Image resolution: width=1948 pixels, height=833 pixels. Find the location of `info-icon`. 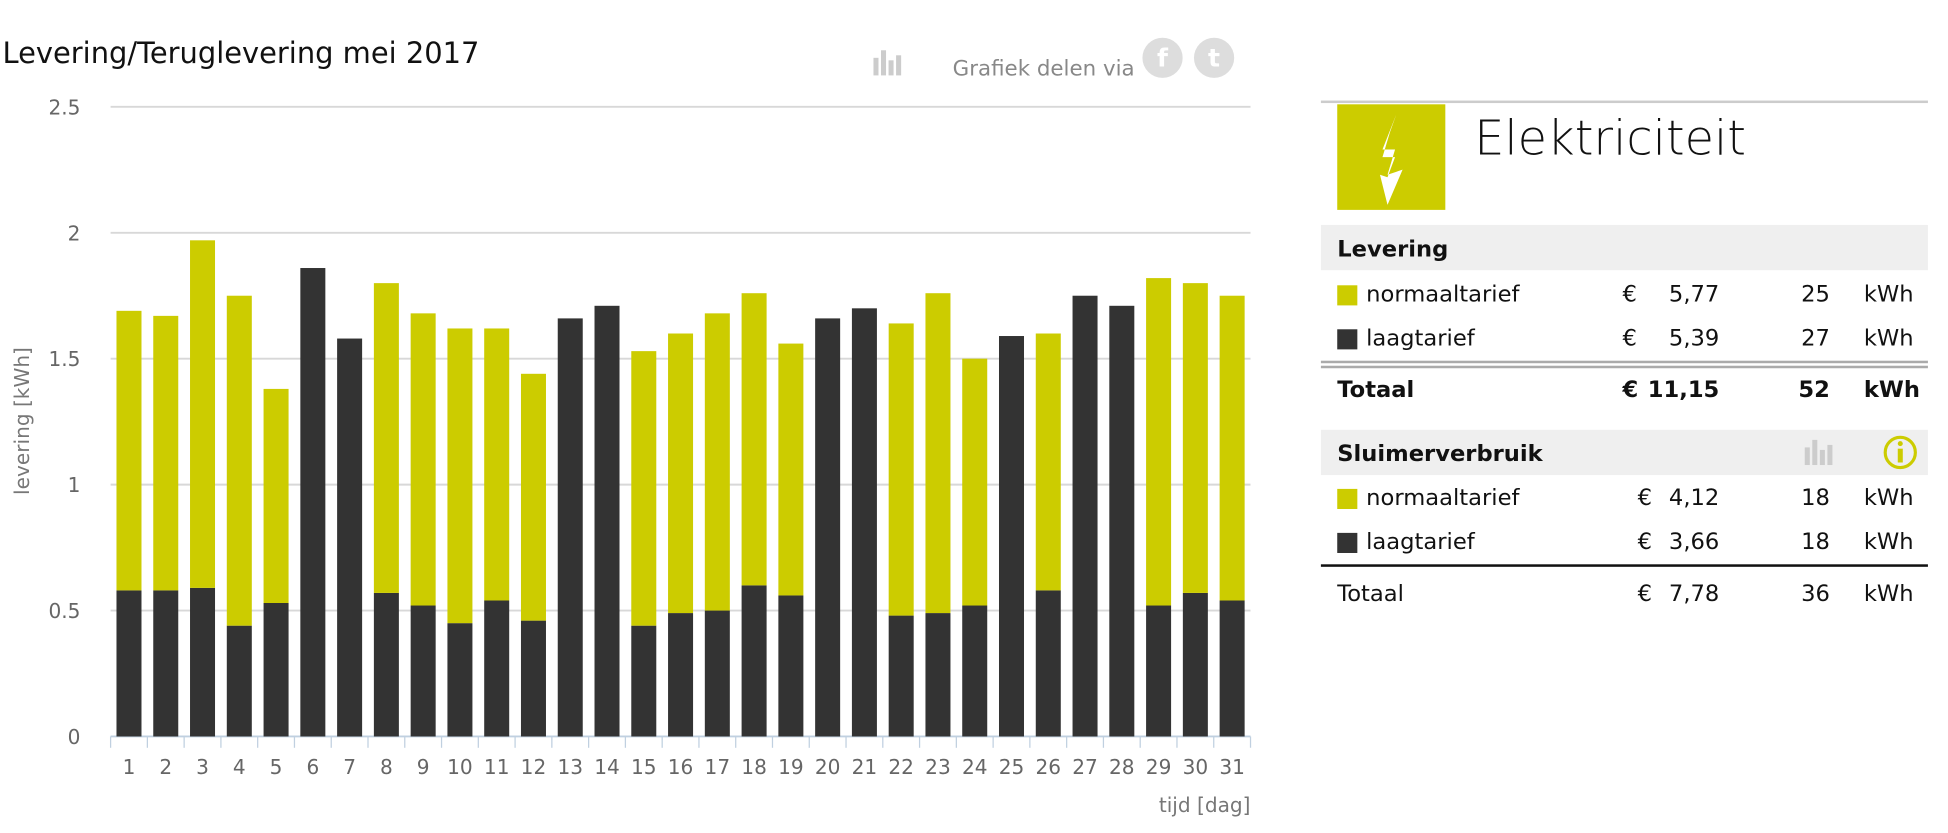

info-icon is located at coordinates (1900, 452).